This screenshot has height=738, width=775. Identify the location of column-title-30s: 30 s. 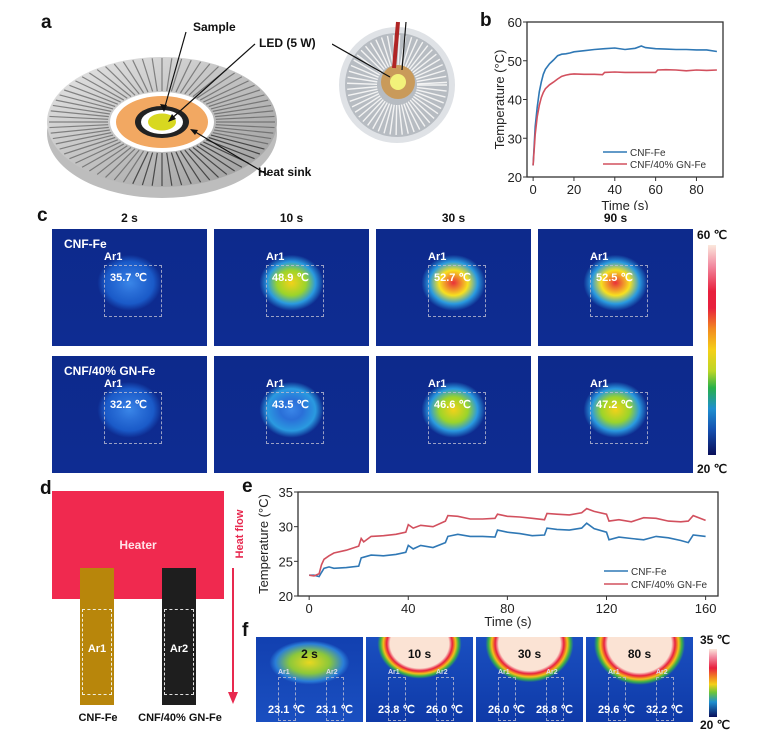
(453, 218).